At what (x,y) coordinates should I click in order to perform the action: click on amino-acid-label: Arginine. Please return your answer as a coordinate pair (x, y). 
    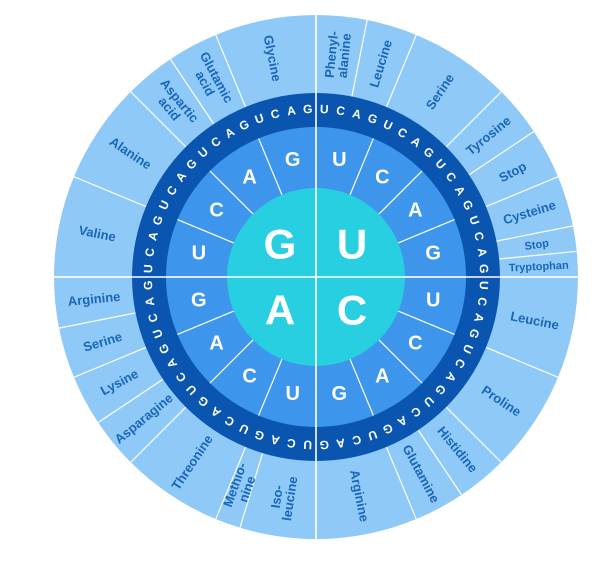
    Looking at the image, I should click on (94, 299).